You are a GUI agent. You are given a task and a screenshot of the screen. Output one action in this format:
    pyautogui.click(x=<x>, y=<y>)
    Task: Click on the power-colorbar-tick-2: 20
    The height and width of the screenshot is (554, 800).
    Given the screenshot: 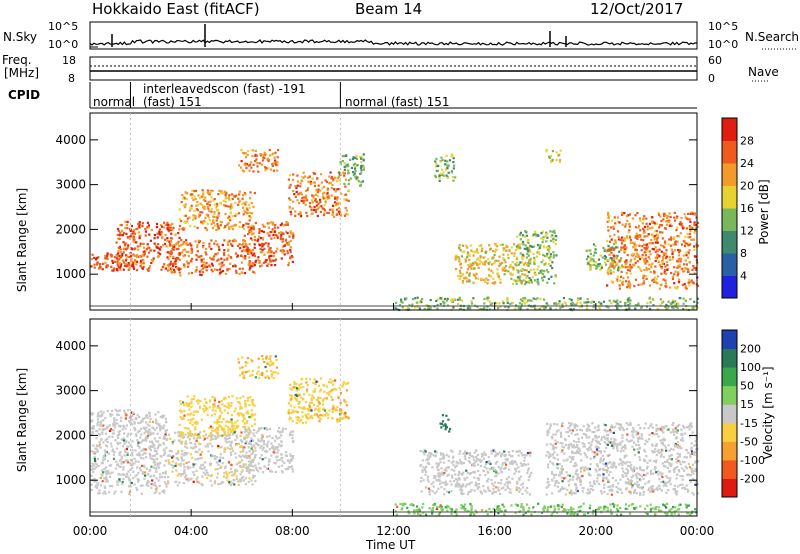 What is the action you would take?
    pyautogui.click(x=747, y=186)
    